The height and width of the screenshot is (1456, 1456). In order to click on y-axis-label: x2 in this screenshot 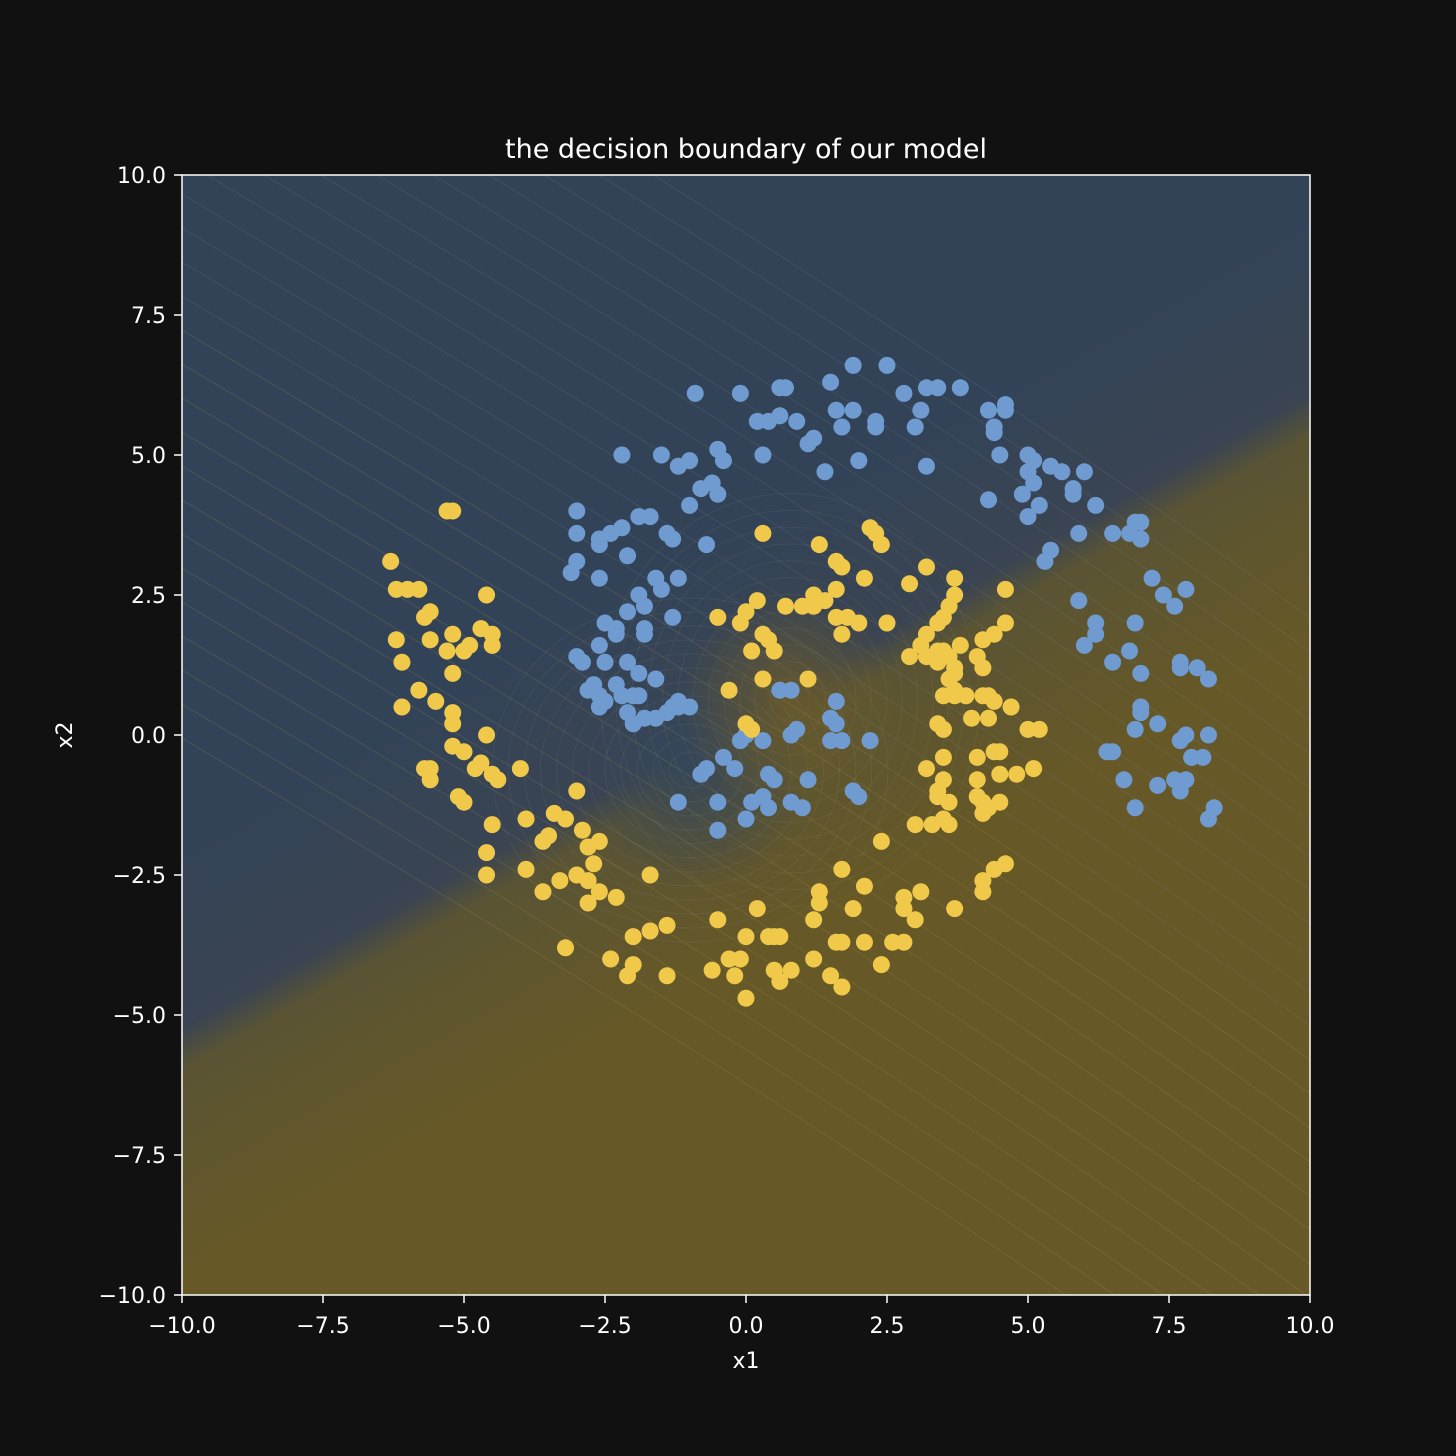, I will do `click(65, 734)`.